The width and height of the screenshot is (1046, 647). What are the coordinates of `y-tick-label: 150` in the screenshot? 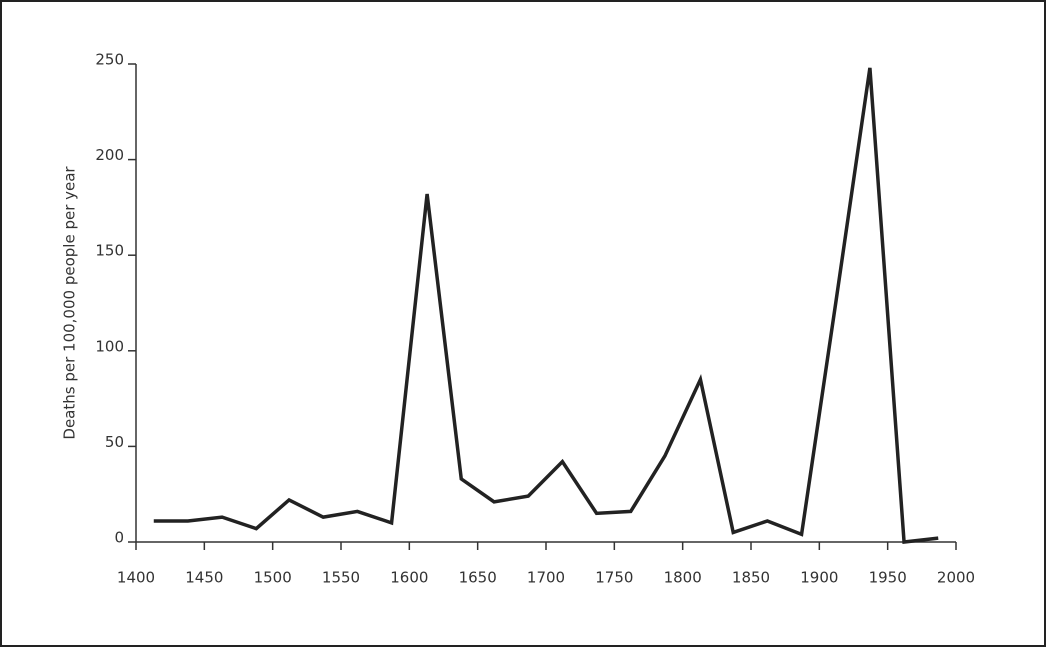 It's located at (109, 251).